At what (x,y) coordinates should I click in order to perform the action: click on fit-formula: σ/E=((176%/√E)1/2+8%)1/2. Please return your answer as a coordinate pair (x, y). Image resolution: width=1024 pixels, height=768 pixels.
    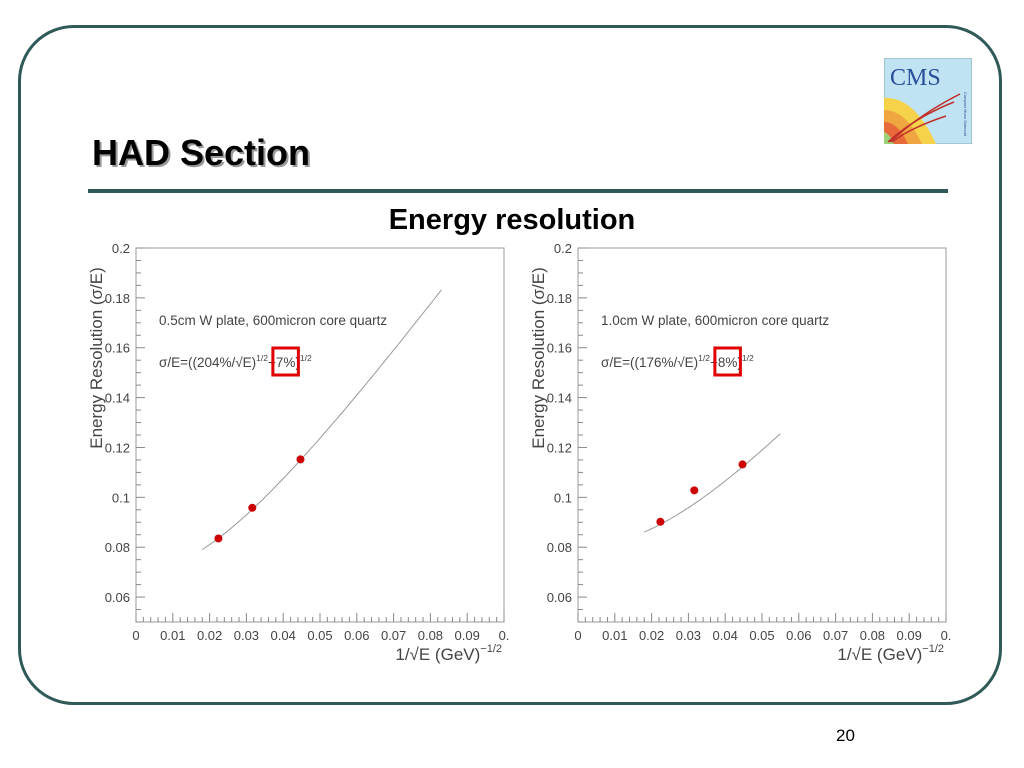
    Looking at the image, I should click on (677, 361).